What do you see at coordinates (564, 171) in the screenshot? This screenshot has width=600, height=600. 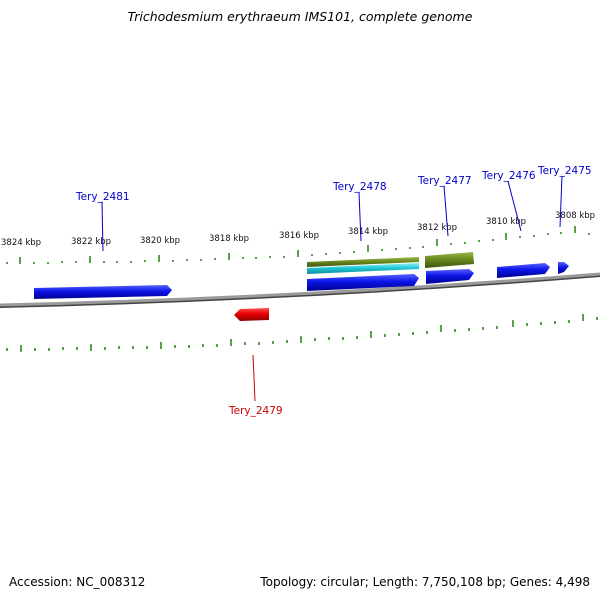 I see `label-tery-2475: Tery_2475` at bounding box center [564, 171].